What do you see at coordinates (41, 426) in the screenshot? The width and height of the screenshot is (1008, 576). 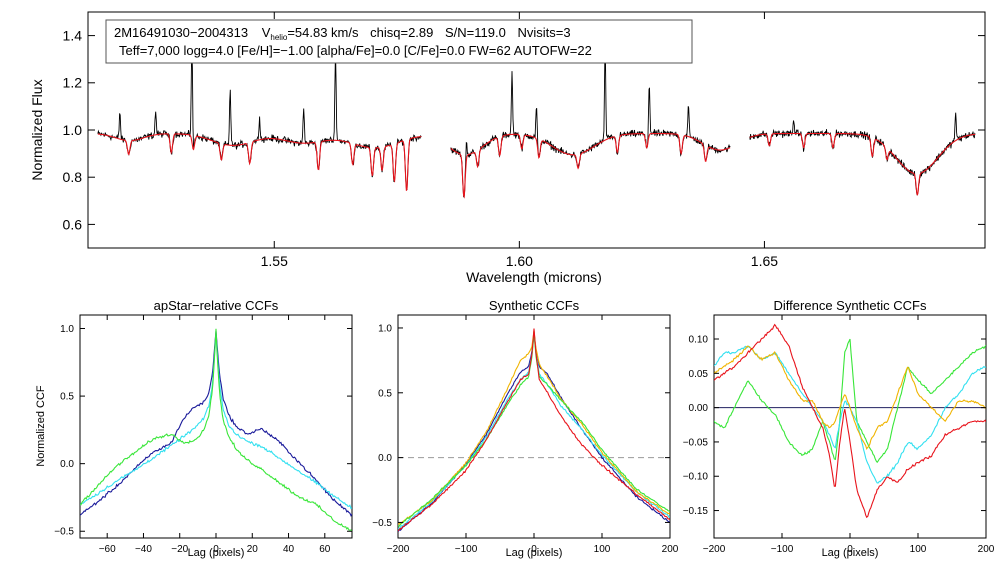 I see `apstar-ccf-ylabel: Normalized CCF` at bounding box center [41, 426].